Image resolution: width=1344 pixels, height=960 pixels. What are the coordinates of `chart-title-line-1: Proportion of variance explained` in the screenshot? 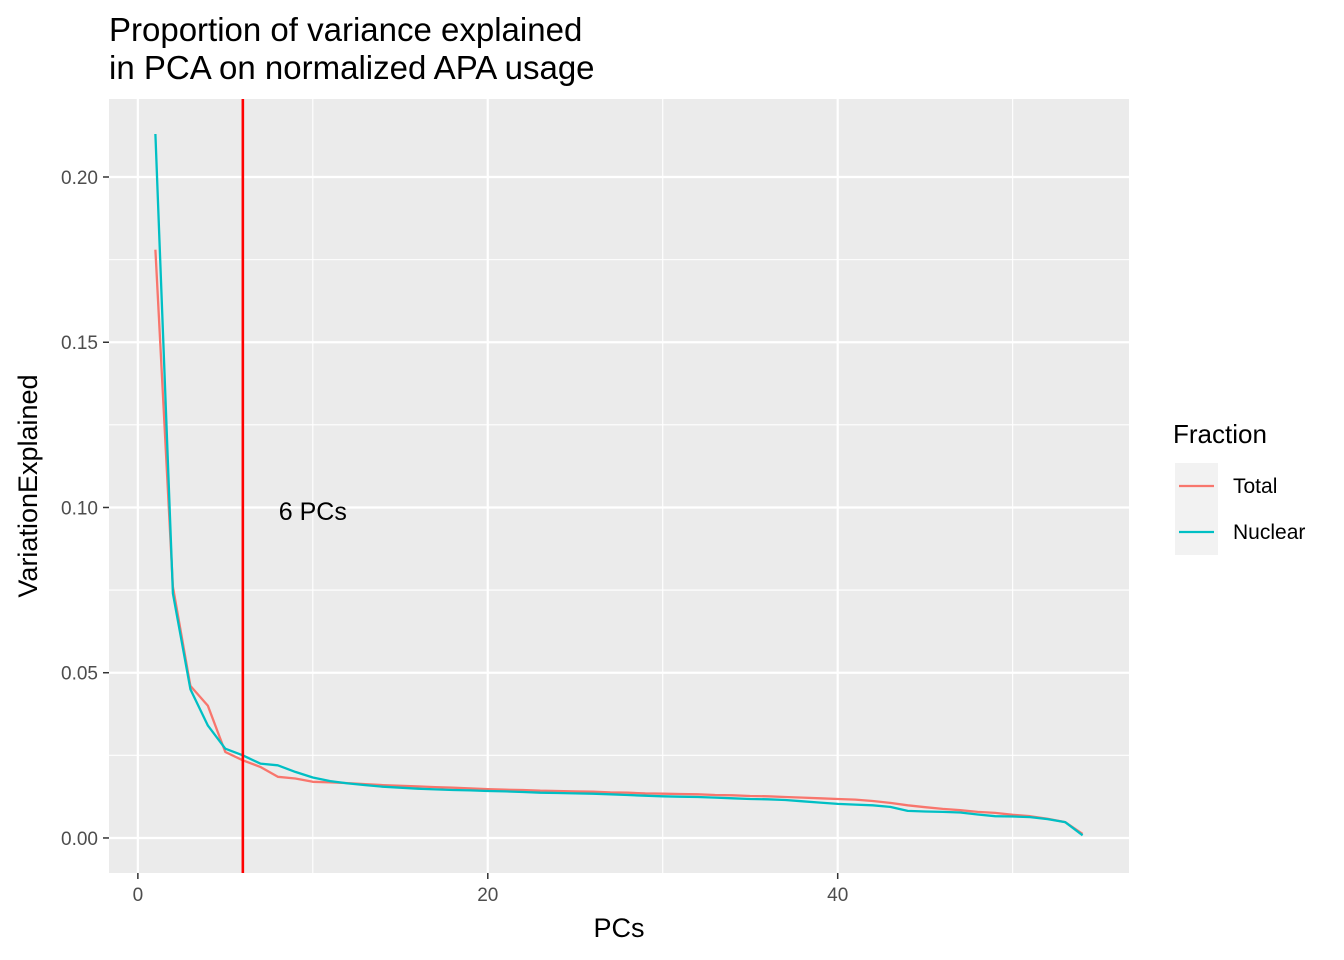 It's located at (345, 29).